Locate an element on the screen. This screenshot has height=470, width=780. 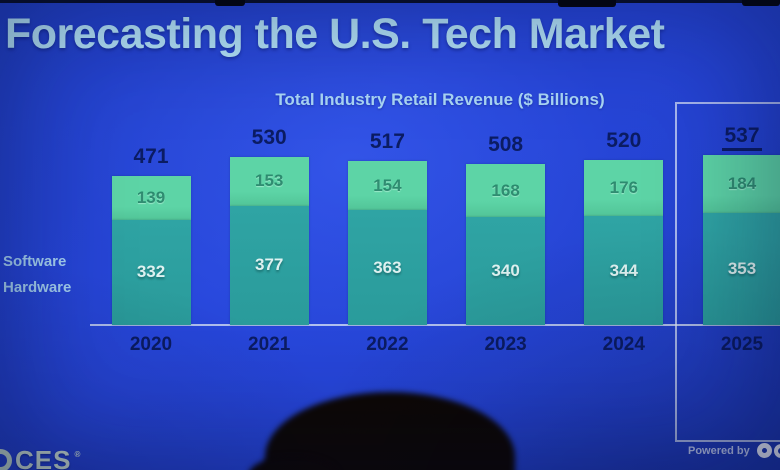
software-value: 139 is located at coordinates (151, 197).